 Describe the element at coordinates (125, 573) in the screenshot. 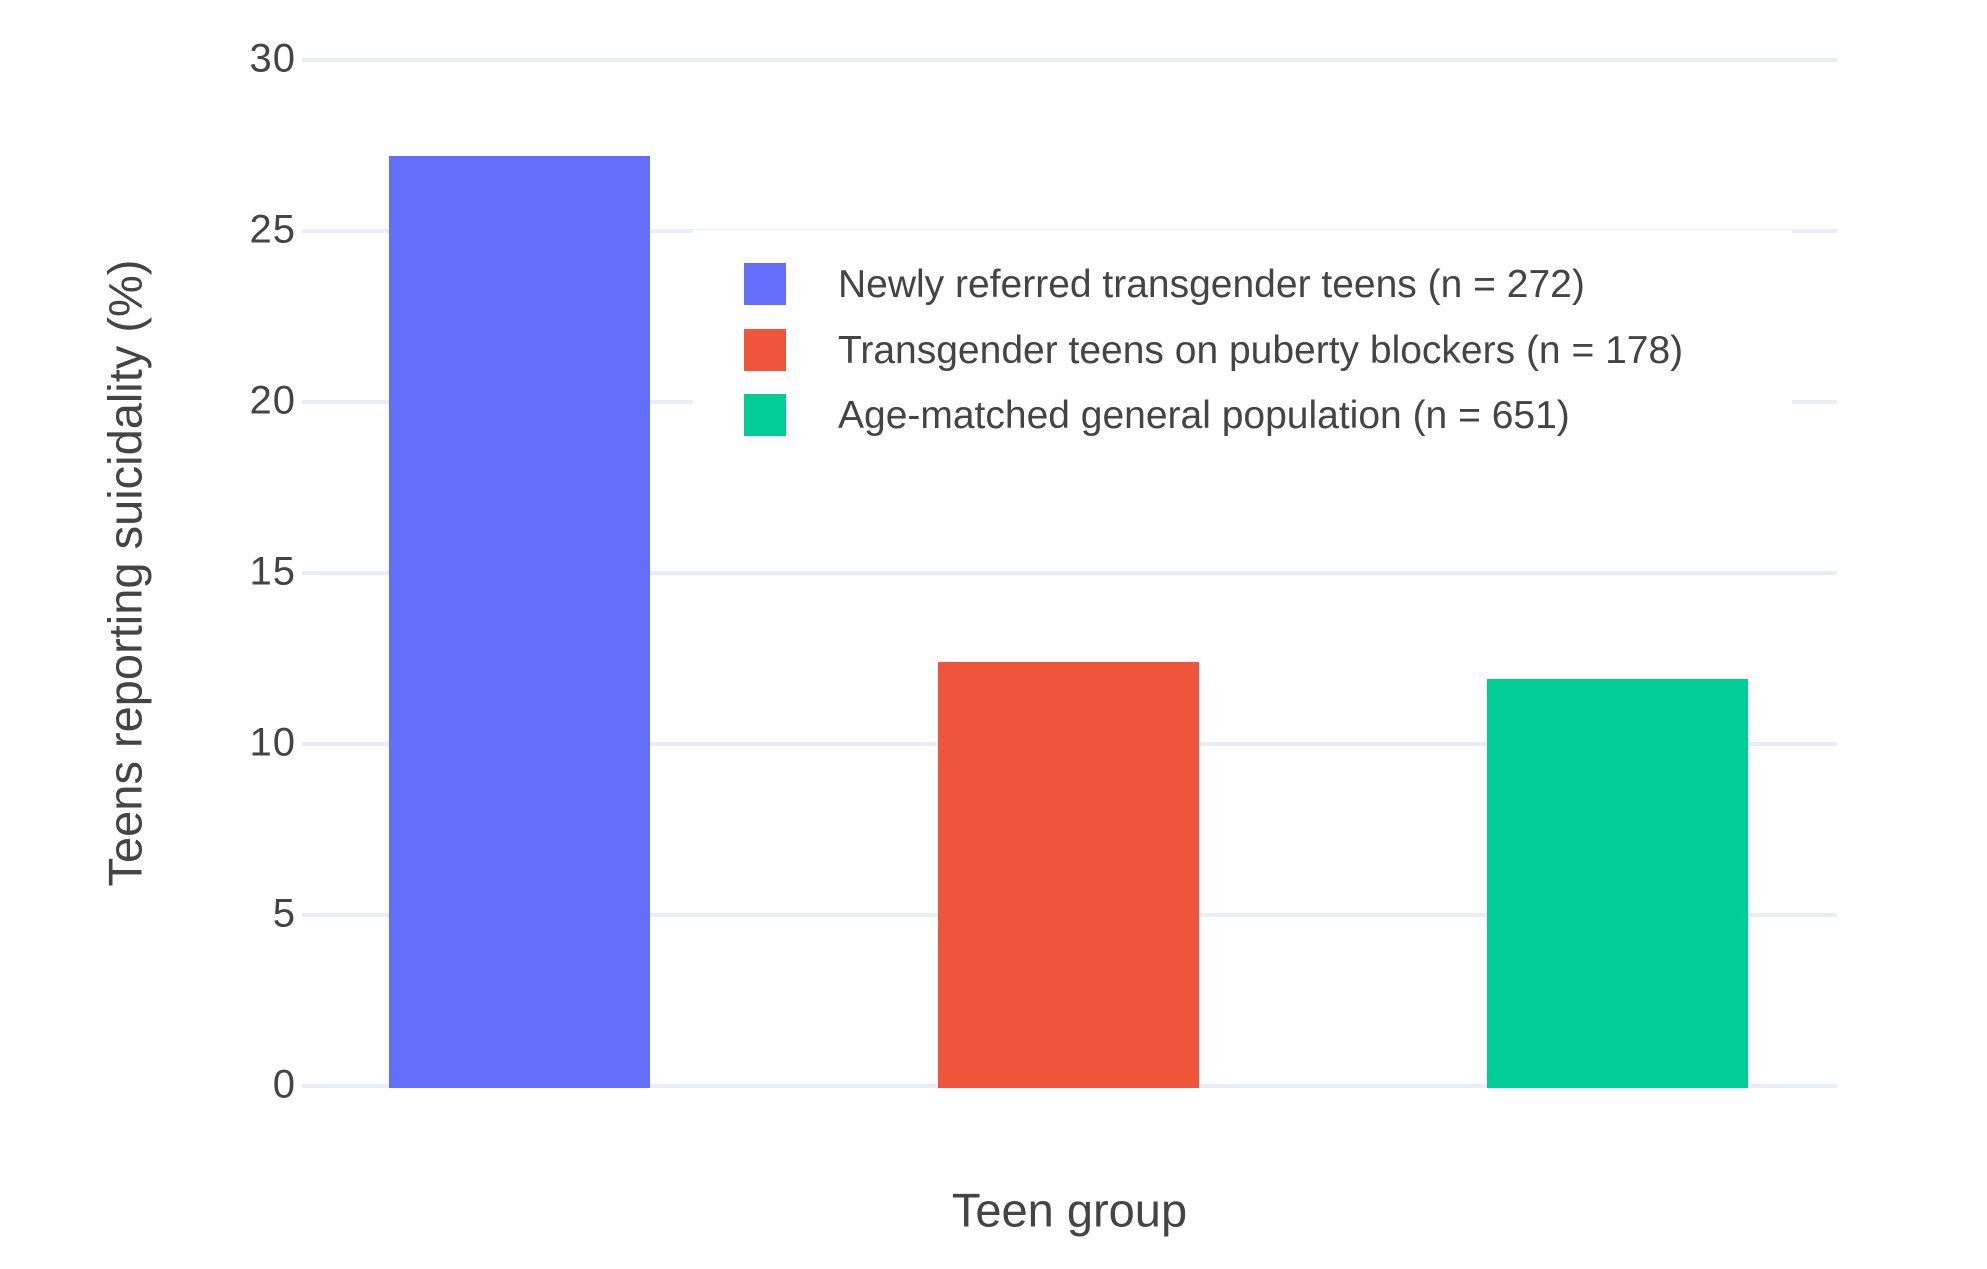

I see `y-axis-title: Teens reporting suicidality (%)` at that location.